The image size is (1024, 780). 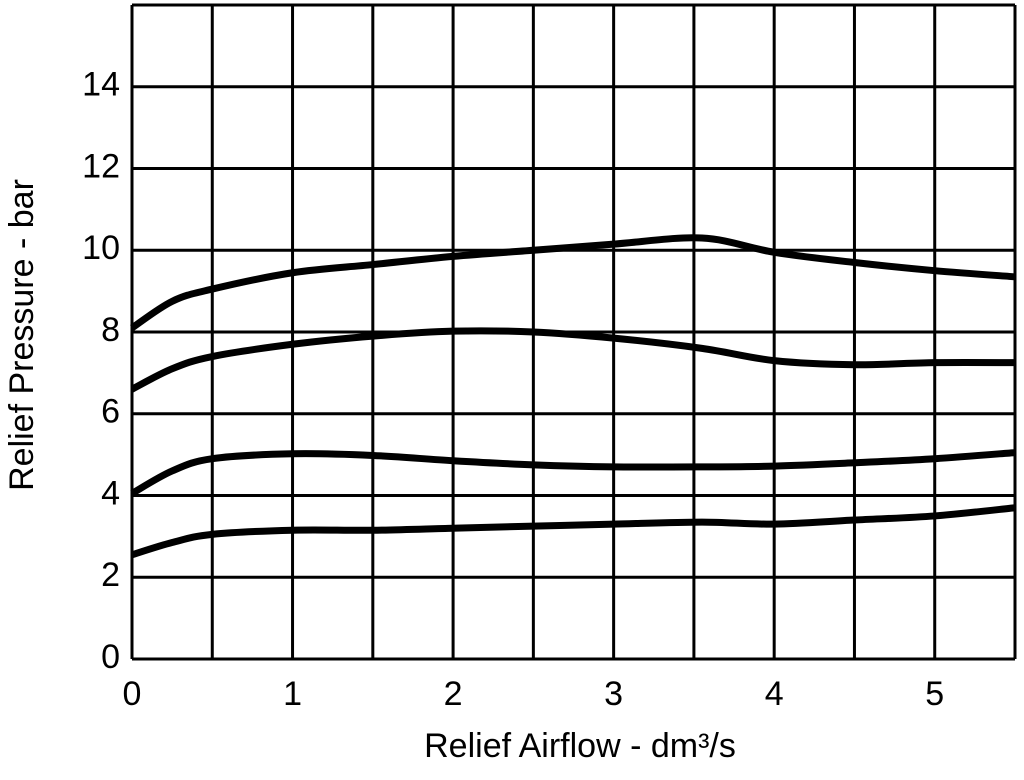 I want to click on y-tick-label: 8, so click(x=110, y=330).